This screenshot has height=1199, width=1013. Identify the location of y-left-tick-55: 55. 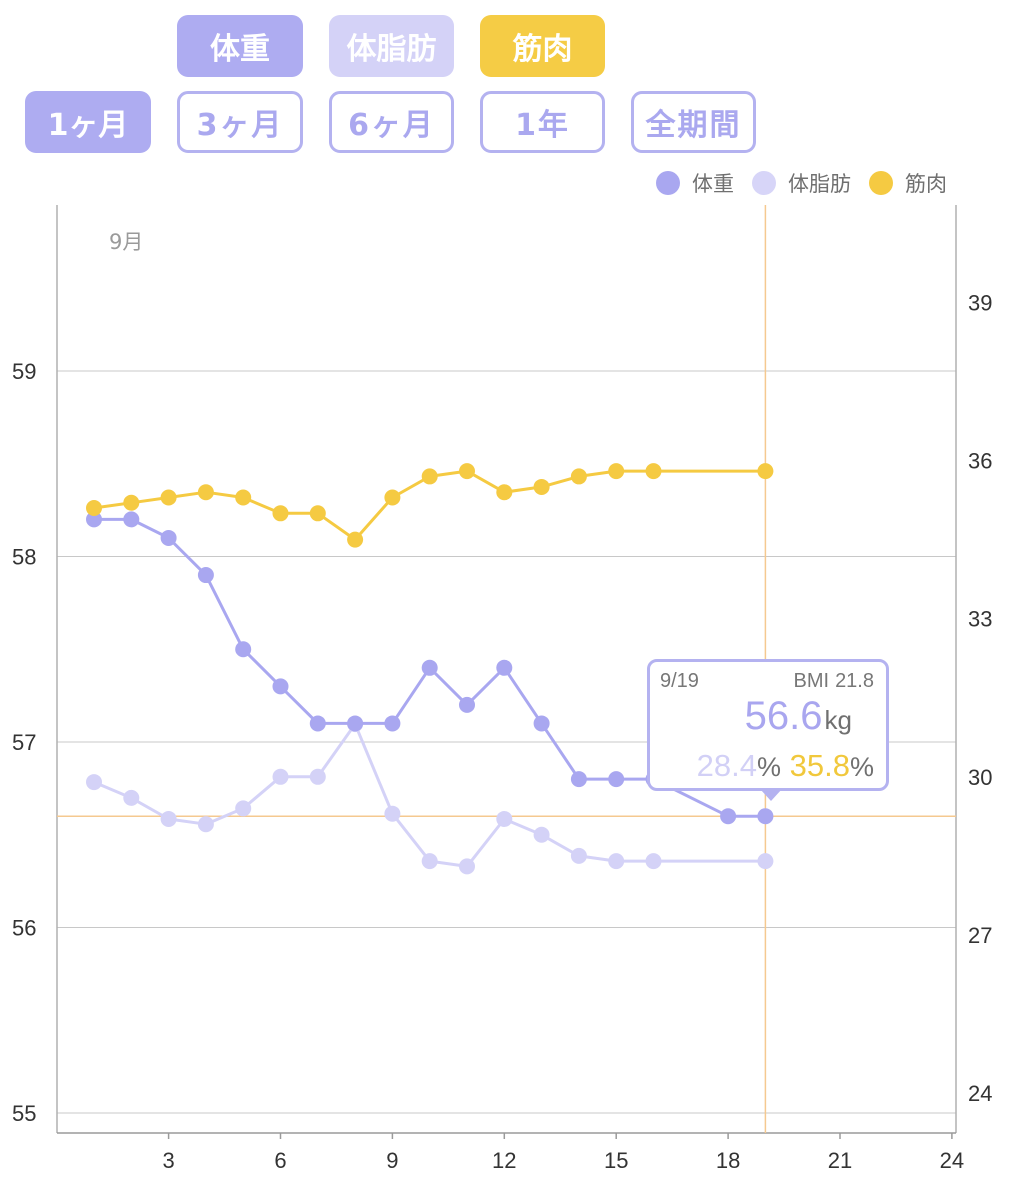
(24, 1113).